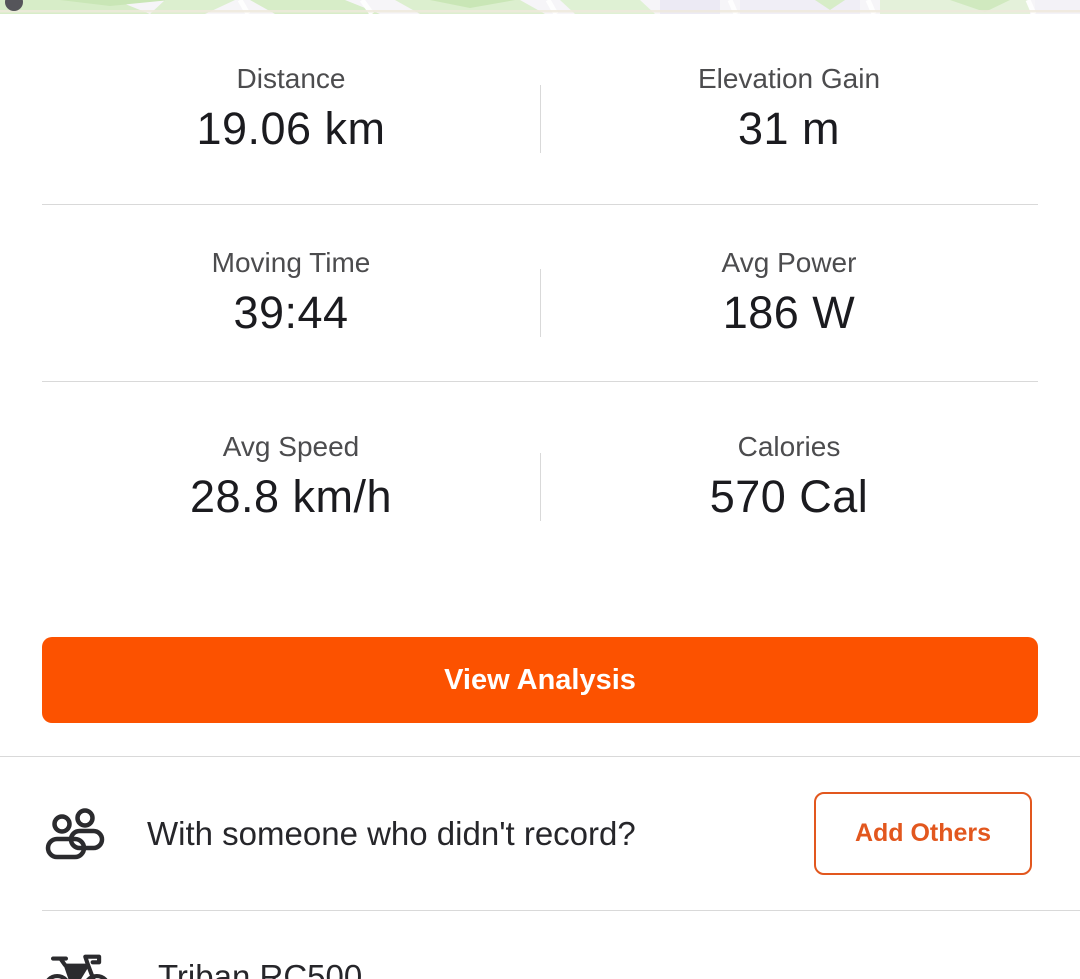 The height and width of the screenshot is (979, 1080). I want to click on stat-value: 19.06 km, so click(291, 128).